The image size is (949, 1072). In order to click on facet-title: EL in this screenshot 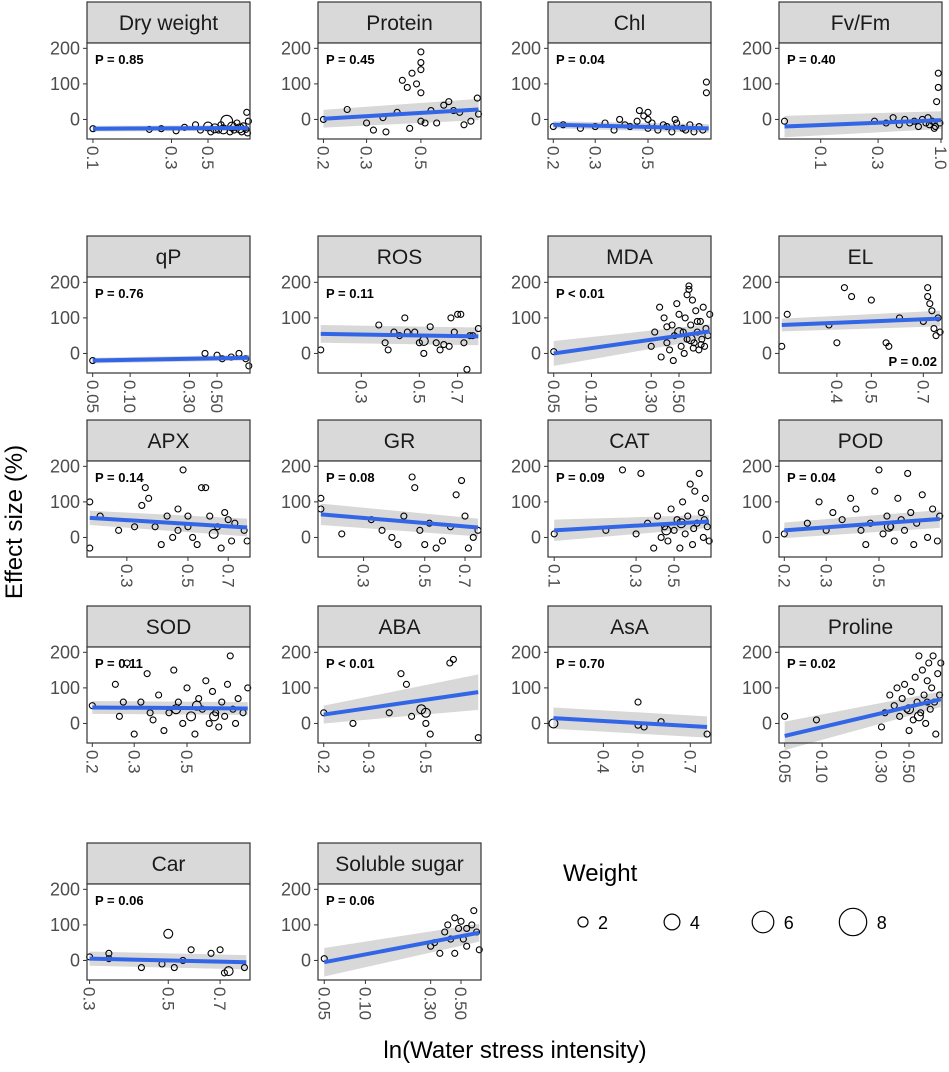, I will do `click(861, 257)`.